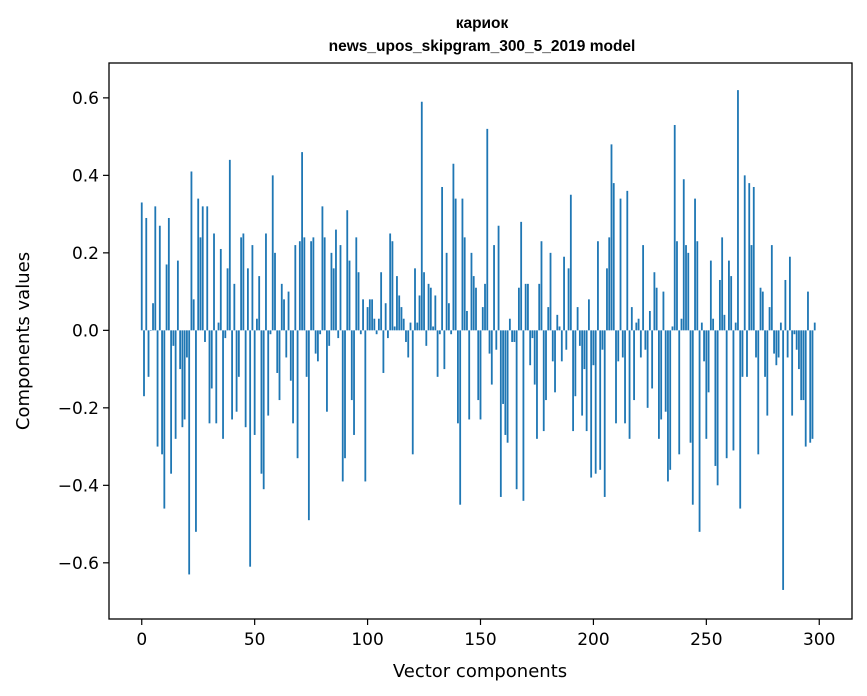 The image size is (867, 696). I want to click on x-tick-label: 250, so click(706, 640).